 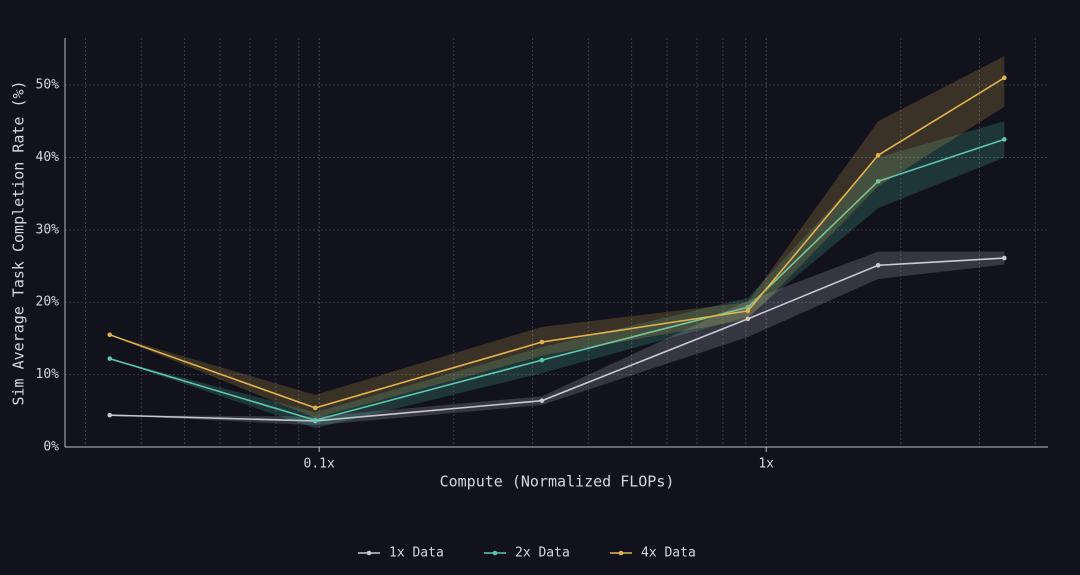 What do you see at coordinates (319, 464) in the screenshot?
I see `x-tick-label: 0.1x` at bounding box center [319, 464].